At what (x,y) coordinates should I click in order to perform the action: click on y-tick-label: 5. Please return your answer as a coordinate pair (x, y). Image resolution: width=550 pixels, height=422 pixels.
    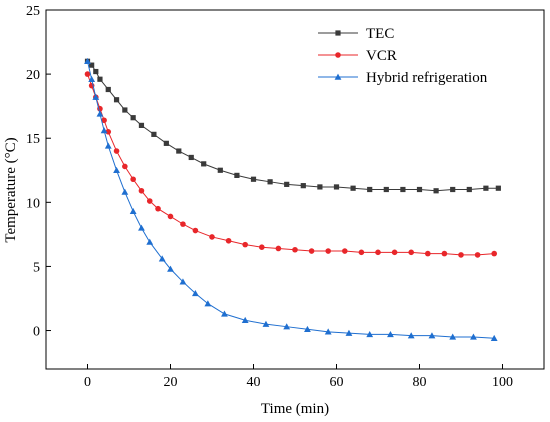
    Looking at the image, I should click on (36, 267).